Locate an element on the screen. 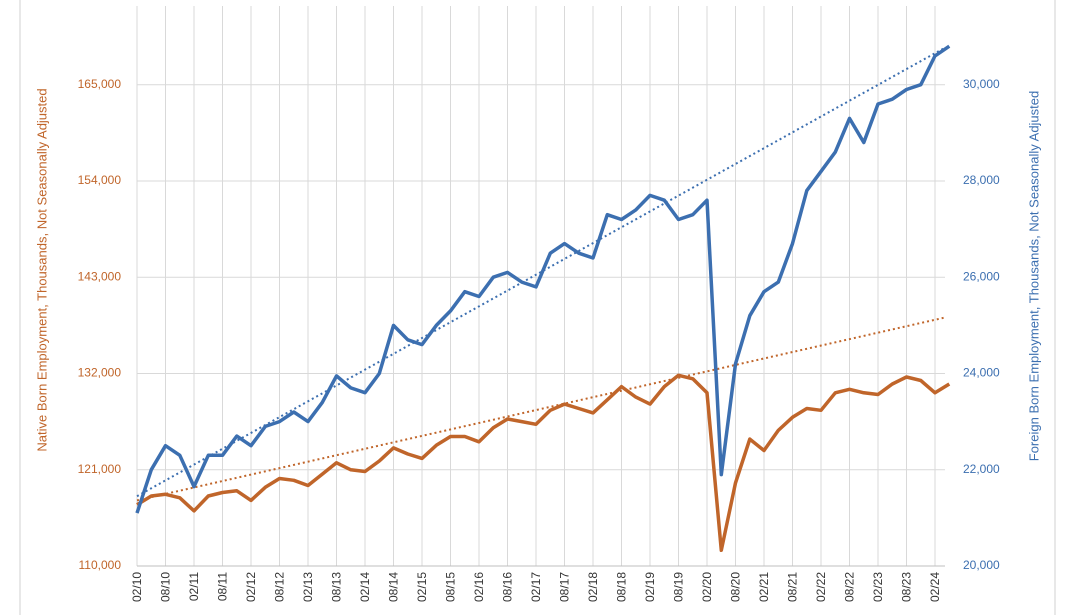 The image size is (1076, 615). x-tick-label: 08/10 is located at coordinates (166, 587).